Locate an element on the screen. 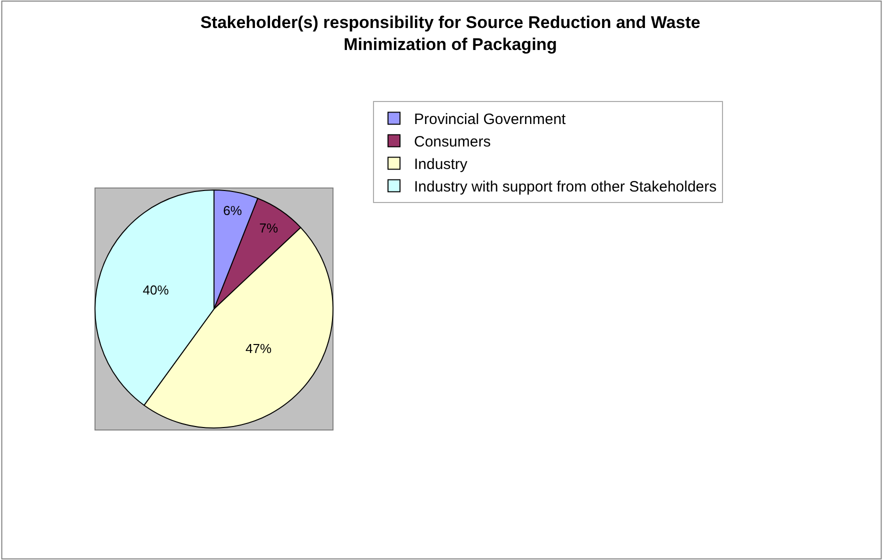 This screenshot has height=560, width=883. legend-label: Provincial Government is located at coordinates (490, 119).